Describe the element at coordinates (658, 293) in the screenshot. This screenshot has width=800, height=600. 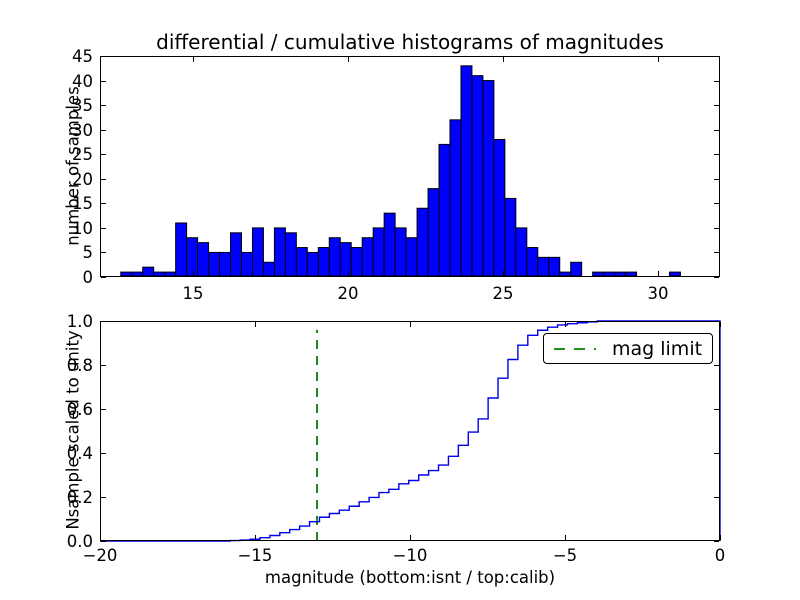
I see `top-x-tick-label: 30` at that location.